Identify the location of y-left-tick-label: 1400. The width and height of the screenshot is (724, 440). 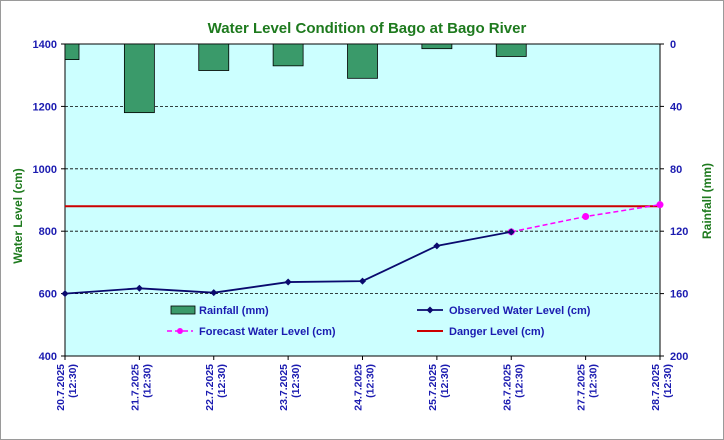
(45, 45).